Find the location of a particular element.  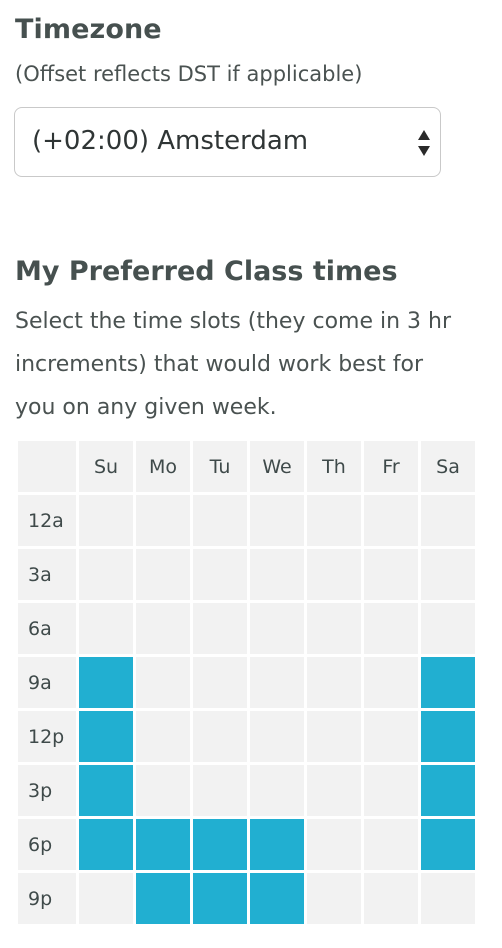

time-slot-sa-6a is located at coordinates (448, 628).